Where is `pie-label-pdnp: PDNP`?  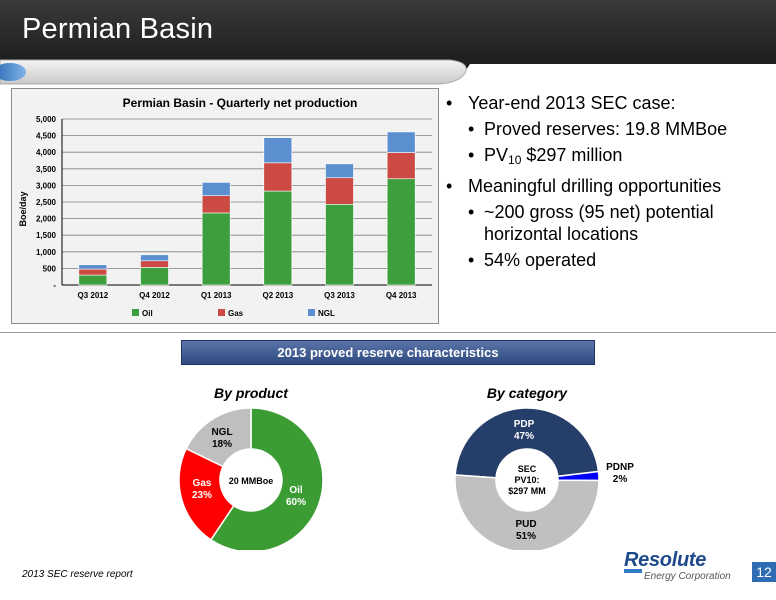 pie-label-pdnp: PDNP is located at coordinates (620, 467).